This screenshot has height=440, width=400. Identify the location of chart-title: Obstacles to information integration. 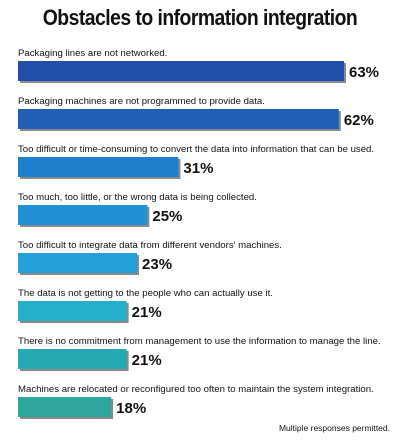
(200, 17).